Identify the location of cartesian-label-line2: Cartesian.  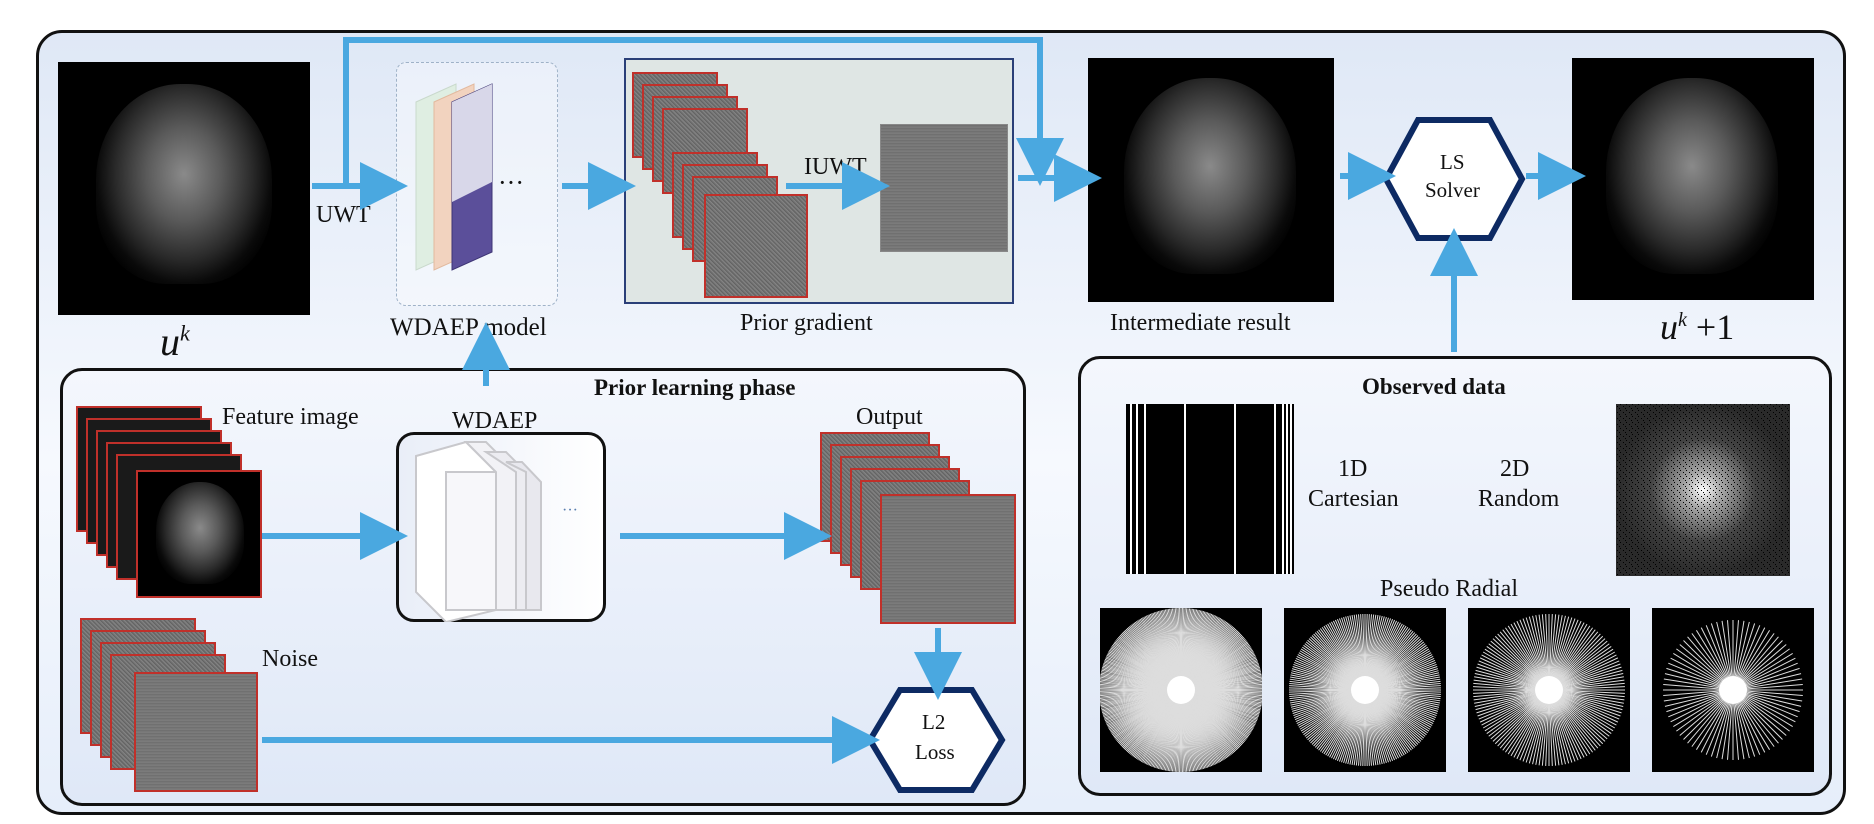
(1353, 499).